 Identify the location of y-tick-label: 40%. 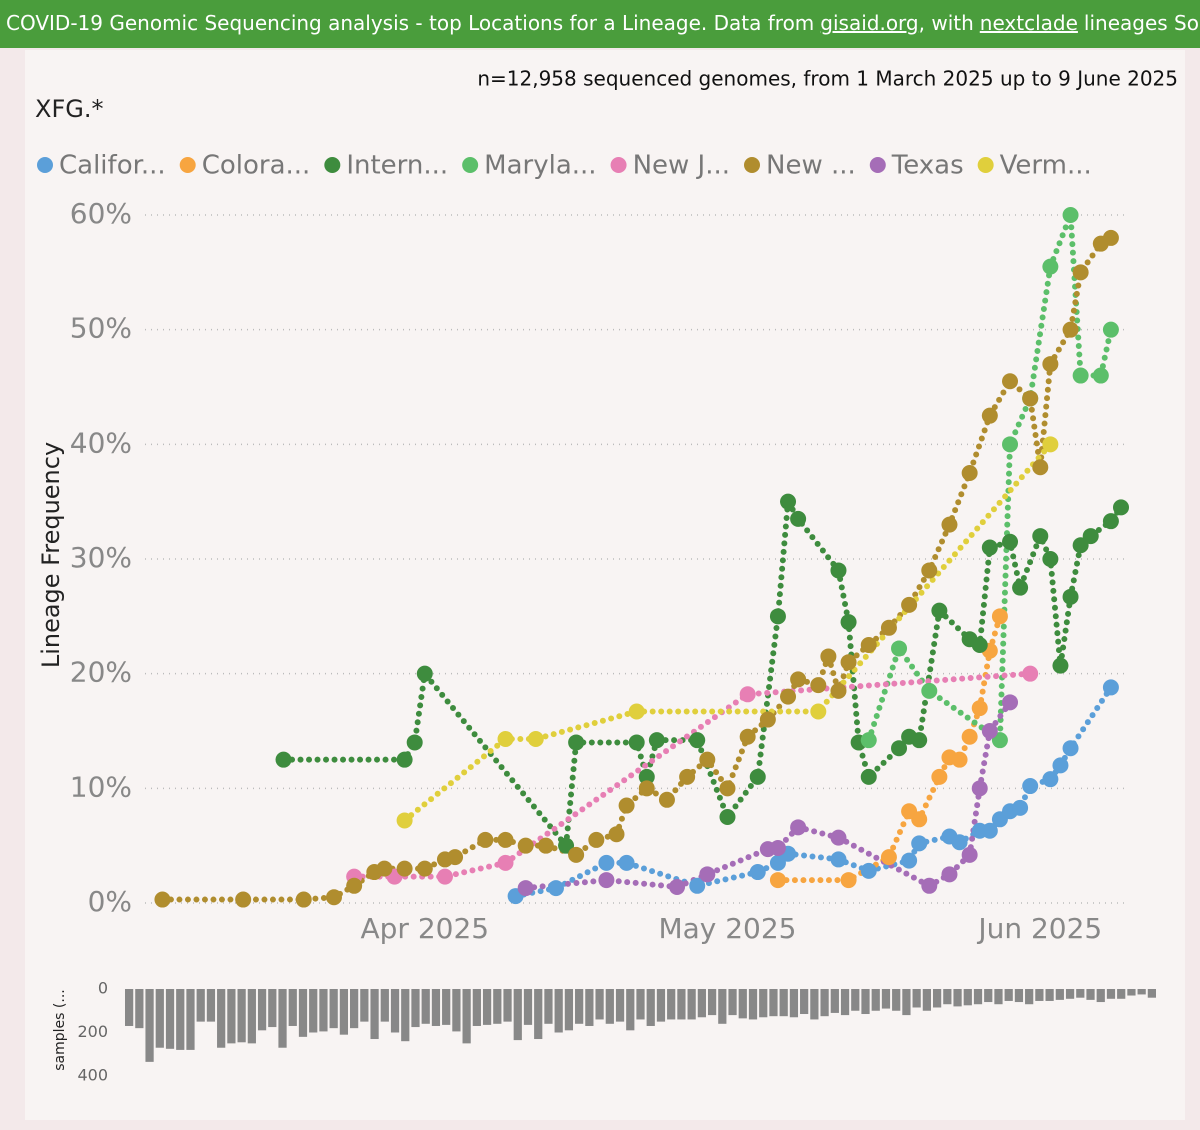
(101, 442).